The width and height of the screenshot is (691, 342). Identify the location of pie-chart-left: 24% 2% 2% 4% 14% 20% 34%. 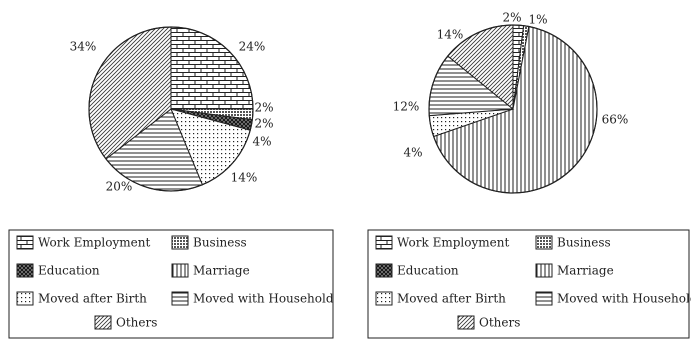
(172, 110).